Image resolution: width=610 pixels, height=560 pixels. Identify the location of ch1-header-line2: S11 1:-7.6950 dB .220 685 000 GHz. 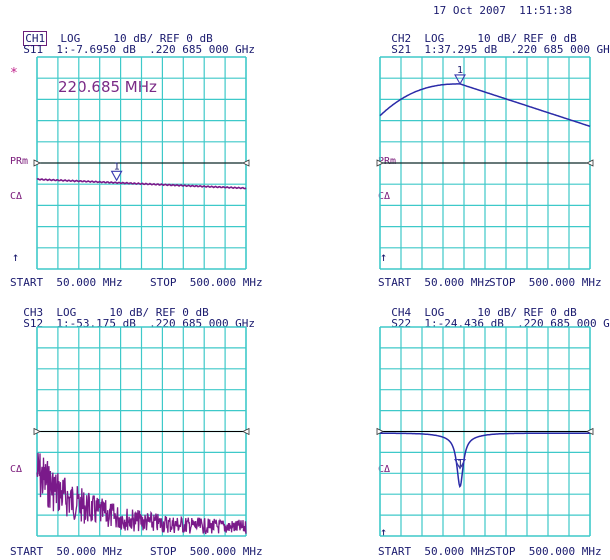
(132, 44).